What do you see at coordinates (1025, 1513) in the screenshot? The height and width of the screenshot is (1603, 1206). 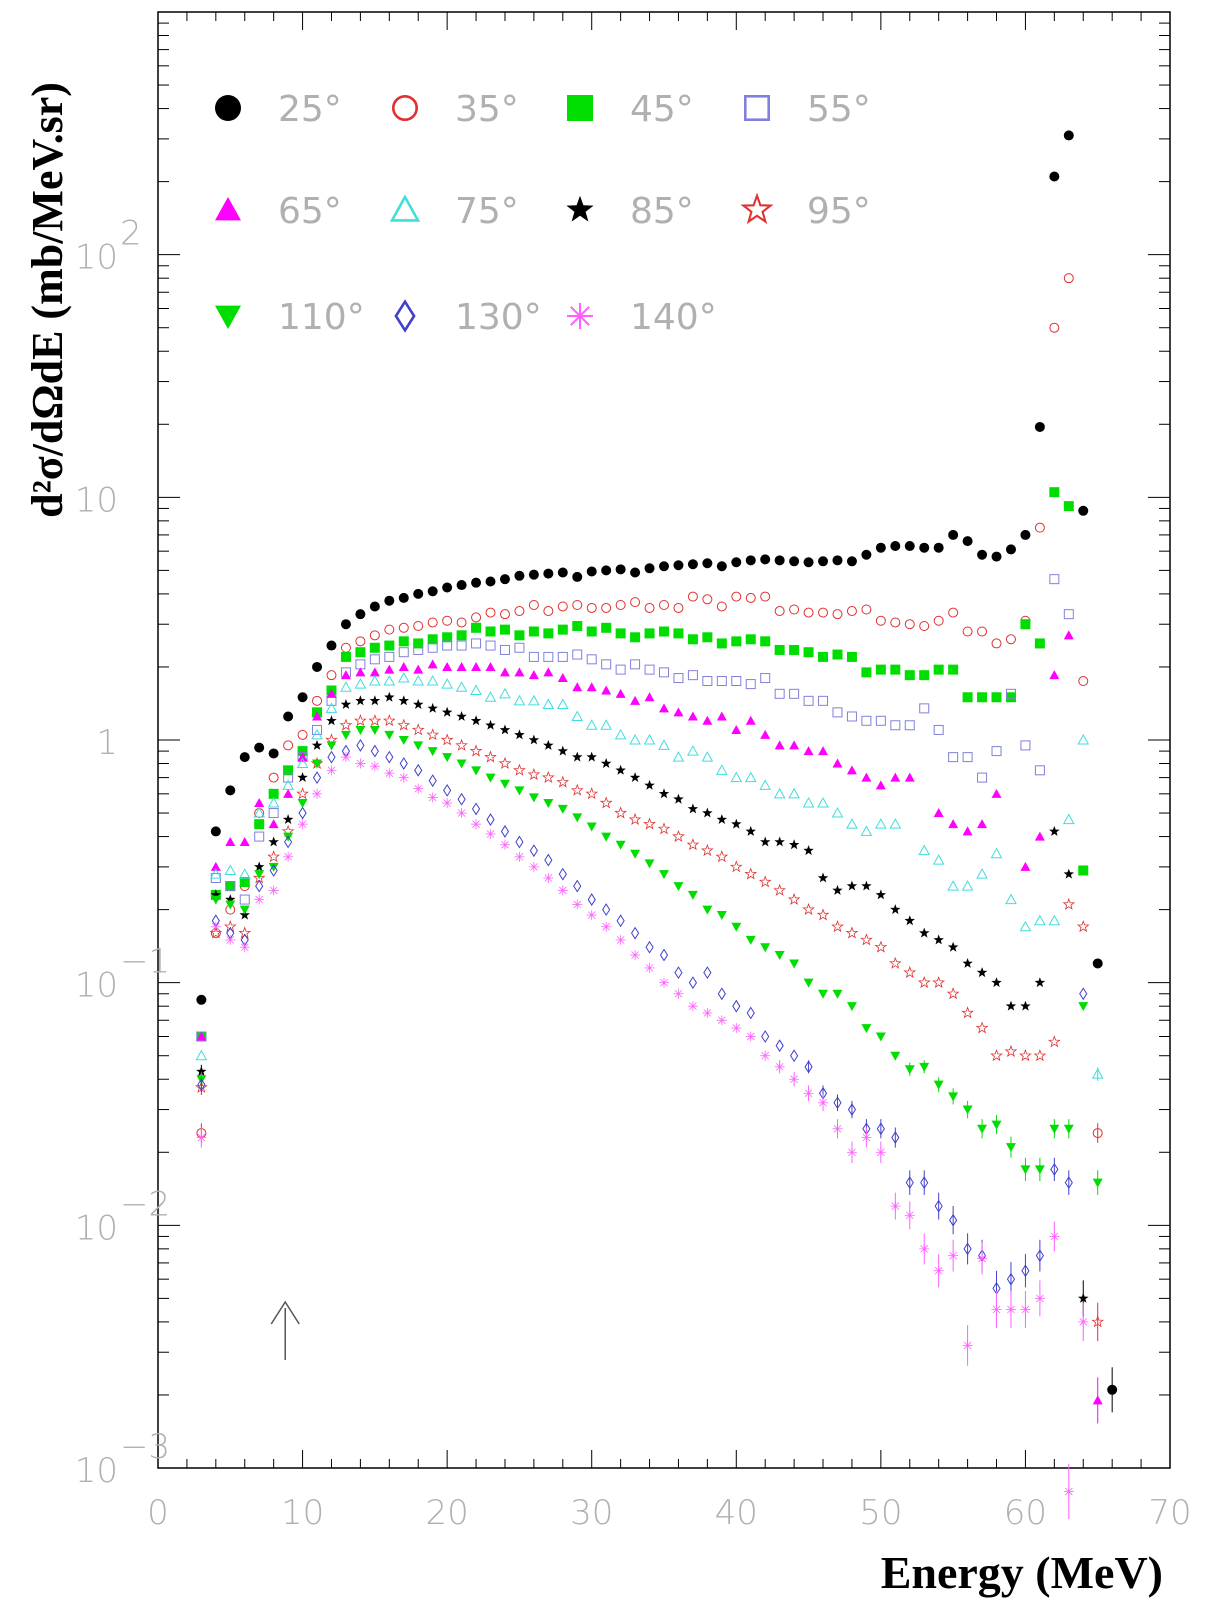 I see `x-tick-label: 60` at bounding box center [1025, 1513].